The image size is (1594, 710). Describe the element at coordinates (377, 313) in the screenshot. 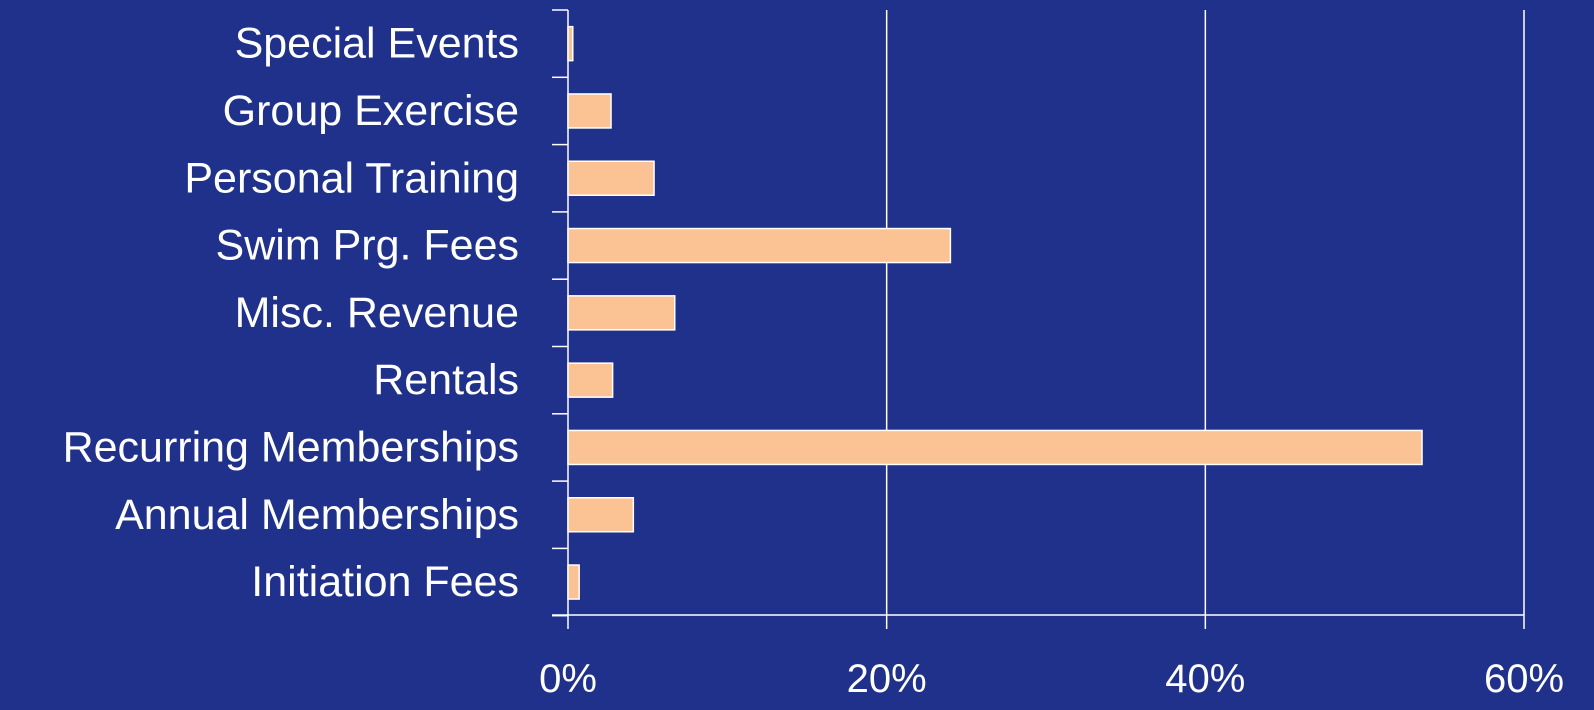

I see `category-label: Misc. Revenue` at that location.